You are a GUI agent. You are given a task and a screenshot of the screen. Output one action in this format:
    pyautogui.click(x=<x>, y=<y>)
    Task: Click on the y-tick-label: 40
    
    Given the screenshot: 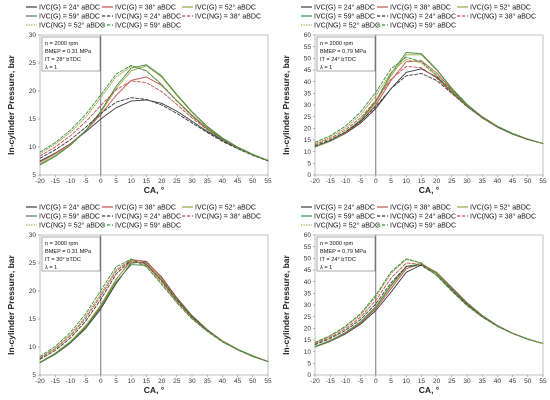 What is the action you would take?
    pyautogui.click(x=308, y=82)
    